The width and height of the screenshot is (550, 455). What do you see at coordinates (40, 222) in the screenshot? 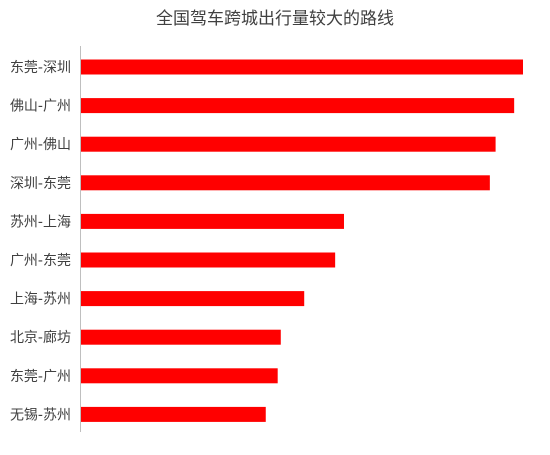
I see `category-label-5: 苏州-上海` at bounding box center [40, 222].